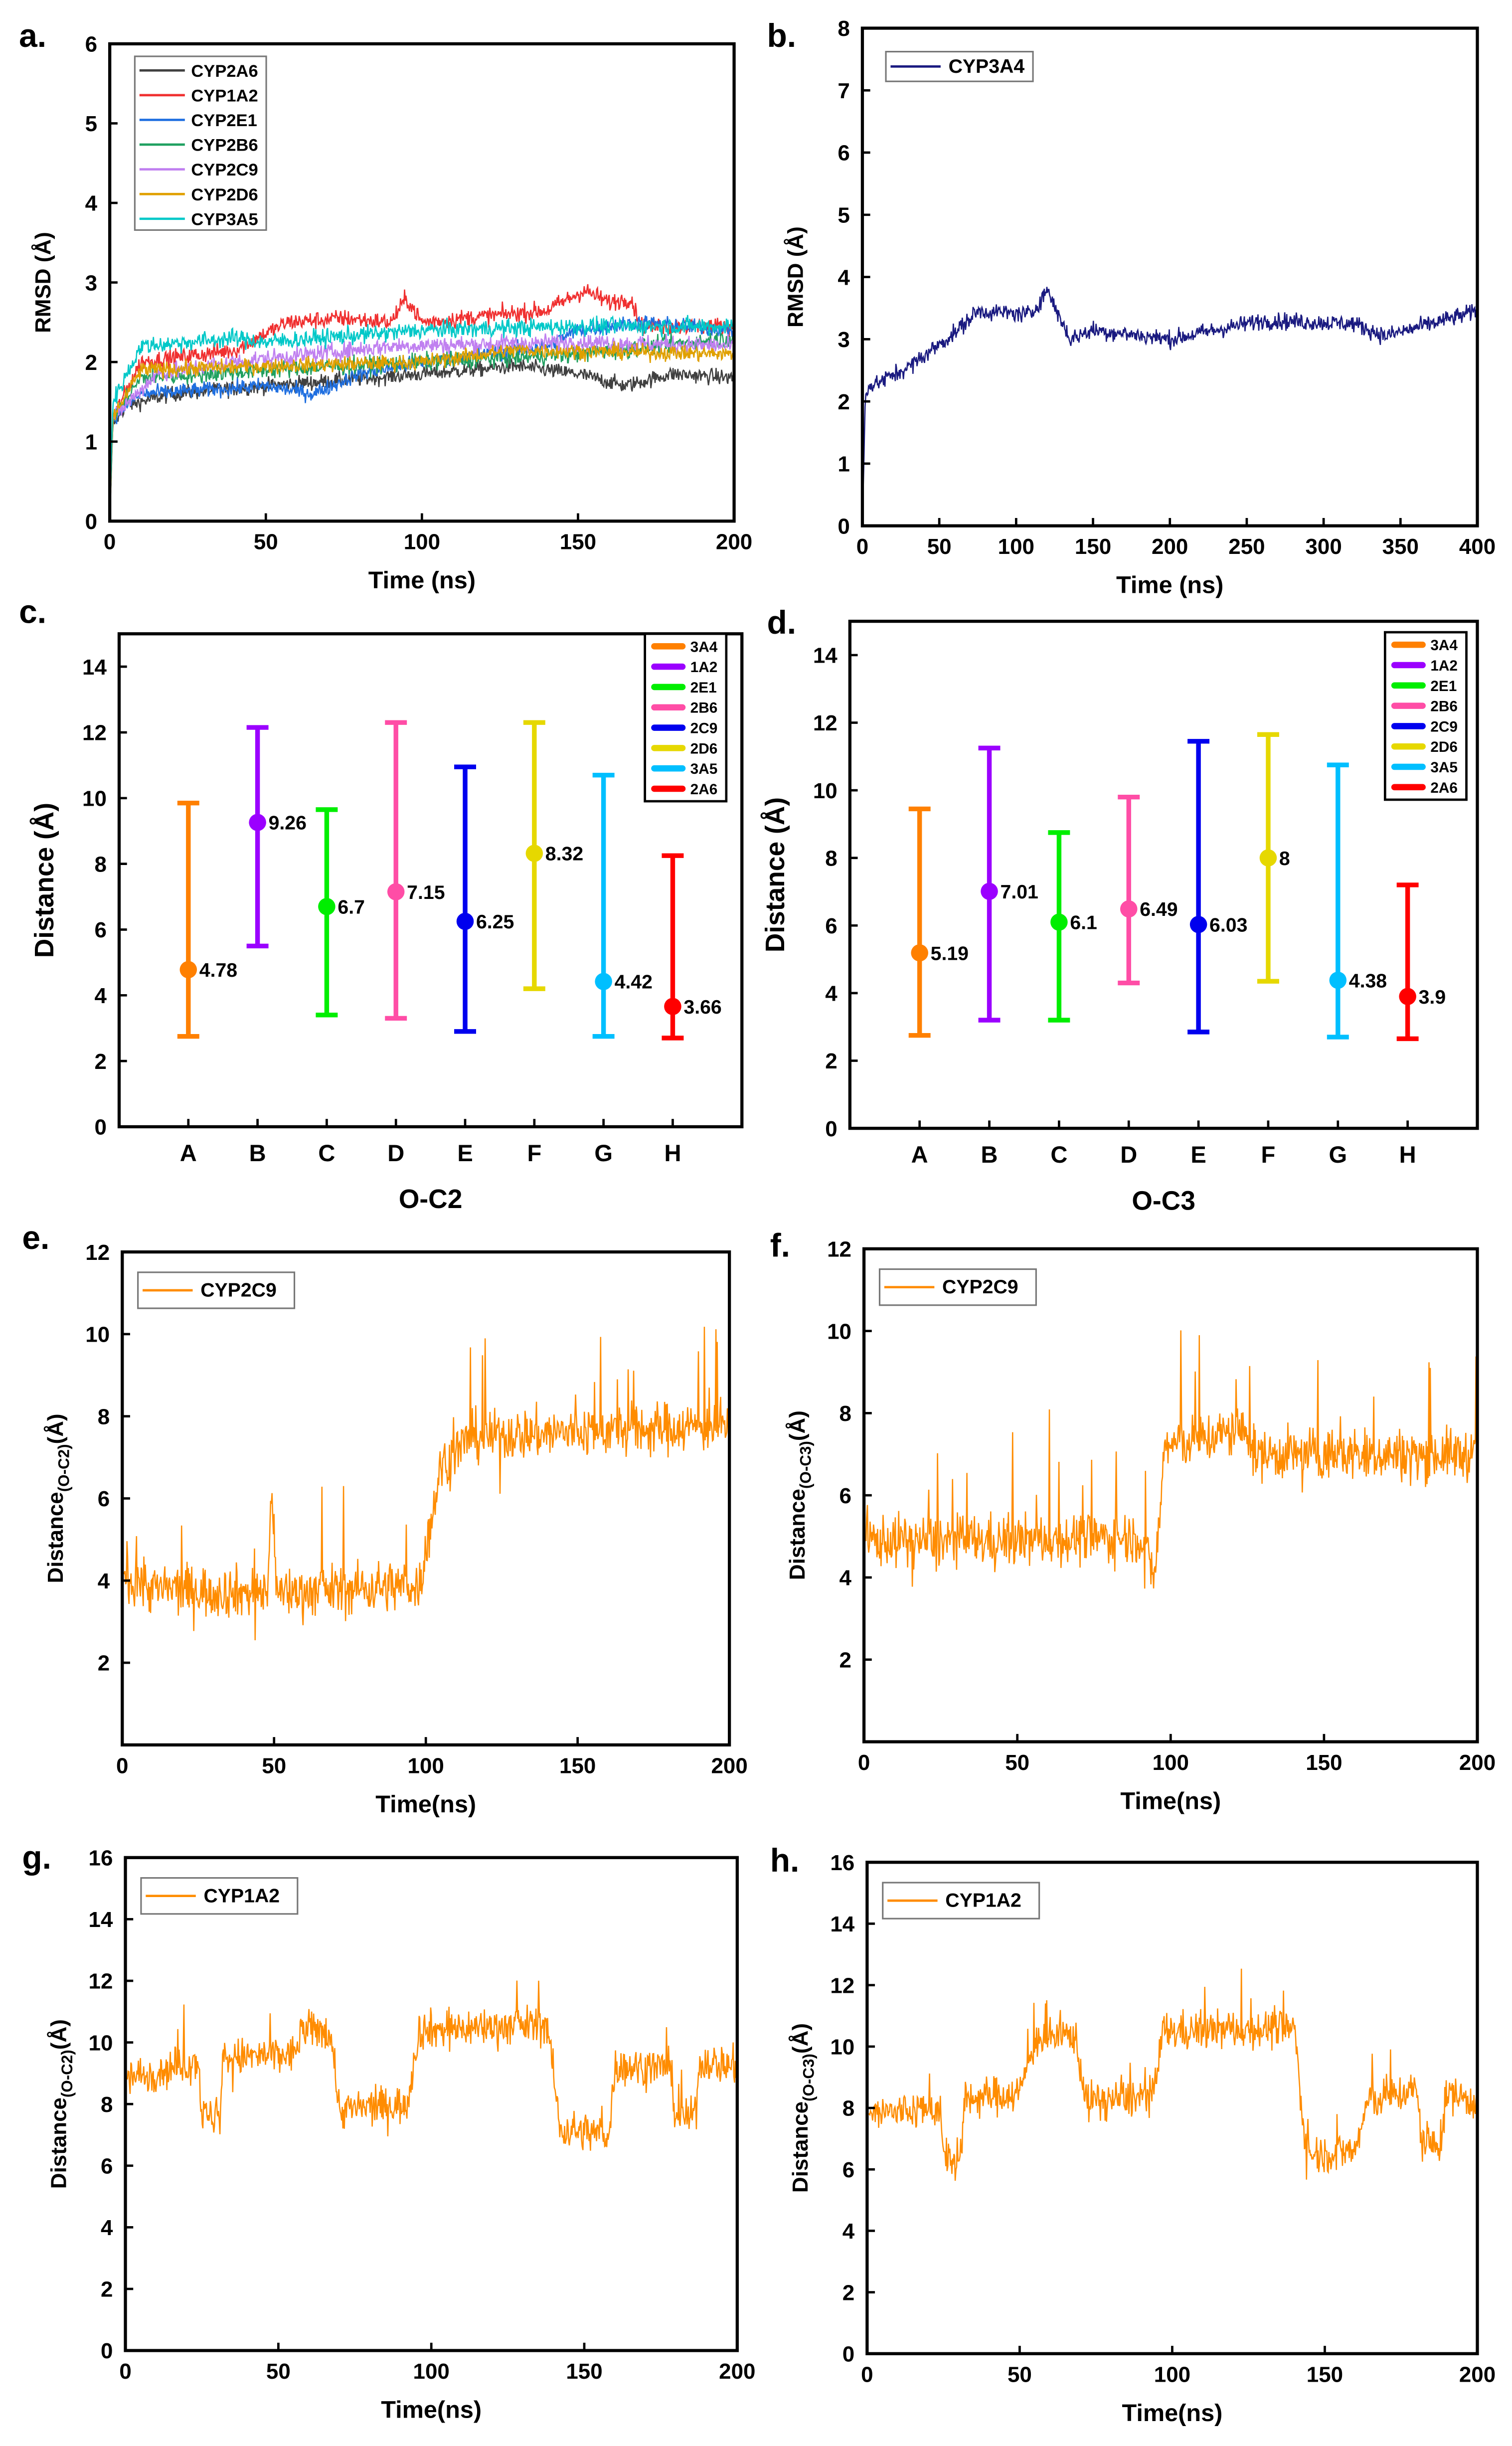 Image resolution: width=1512 pixels, height=2446 pixels. Describe the element at coordinates (825, 656) in the screenshot. I see `y-tick-label: 14` at that location.